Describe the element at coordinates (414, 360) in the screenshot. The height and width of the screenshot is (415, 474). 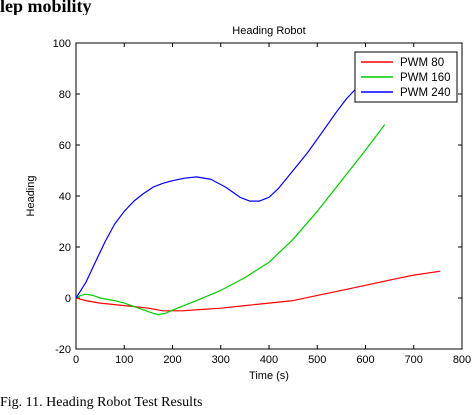
I see `x-tick-label: 700` at that location.